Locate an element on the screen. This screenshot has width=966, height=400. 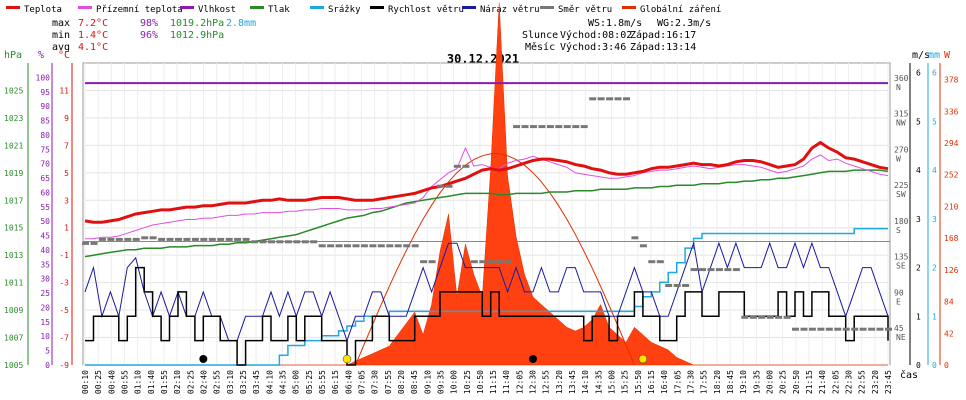
x-tick-3: 00:55 is located at coordinates (124, 382).